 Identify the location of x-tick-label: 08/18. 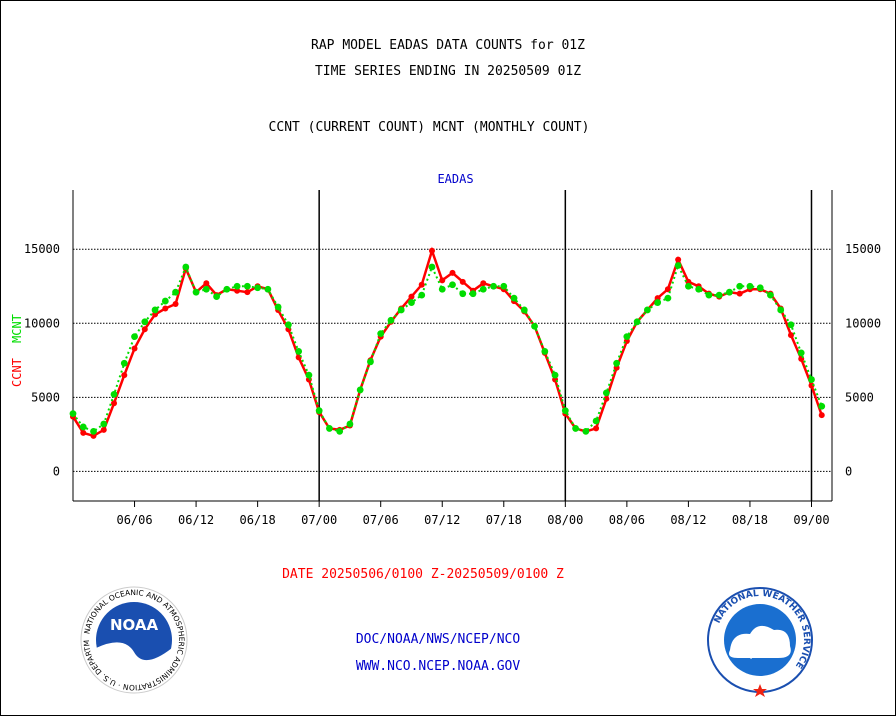
(750, 520).